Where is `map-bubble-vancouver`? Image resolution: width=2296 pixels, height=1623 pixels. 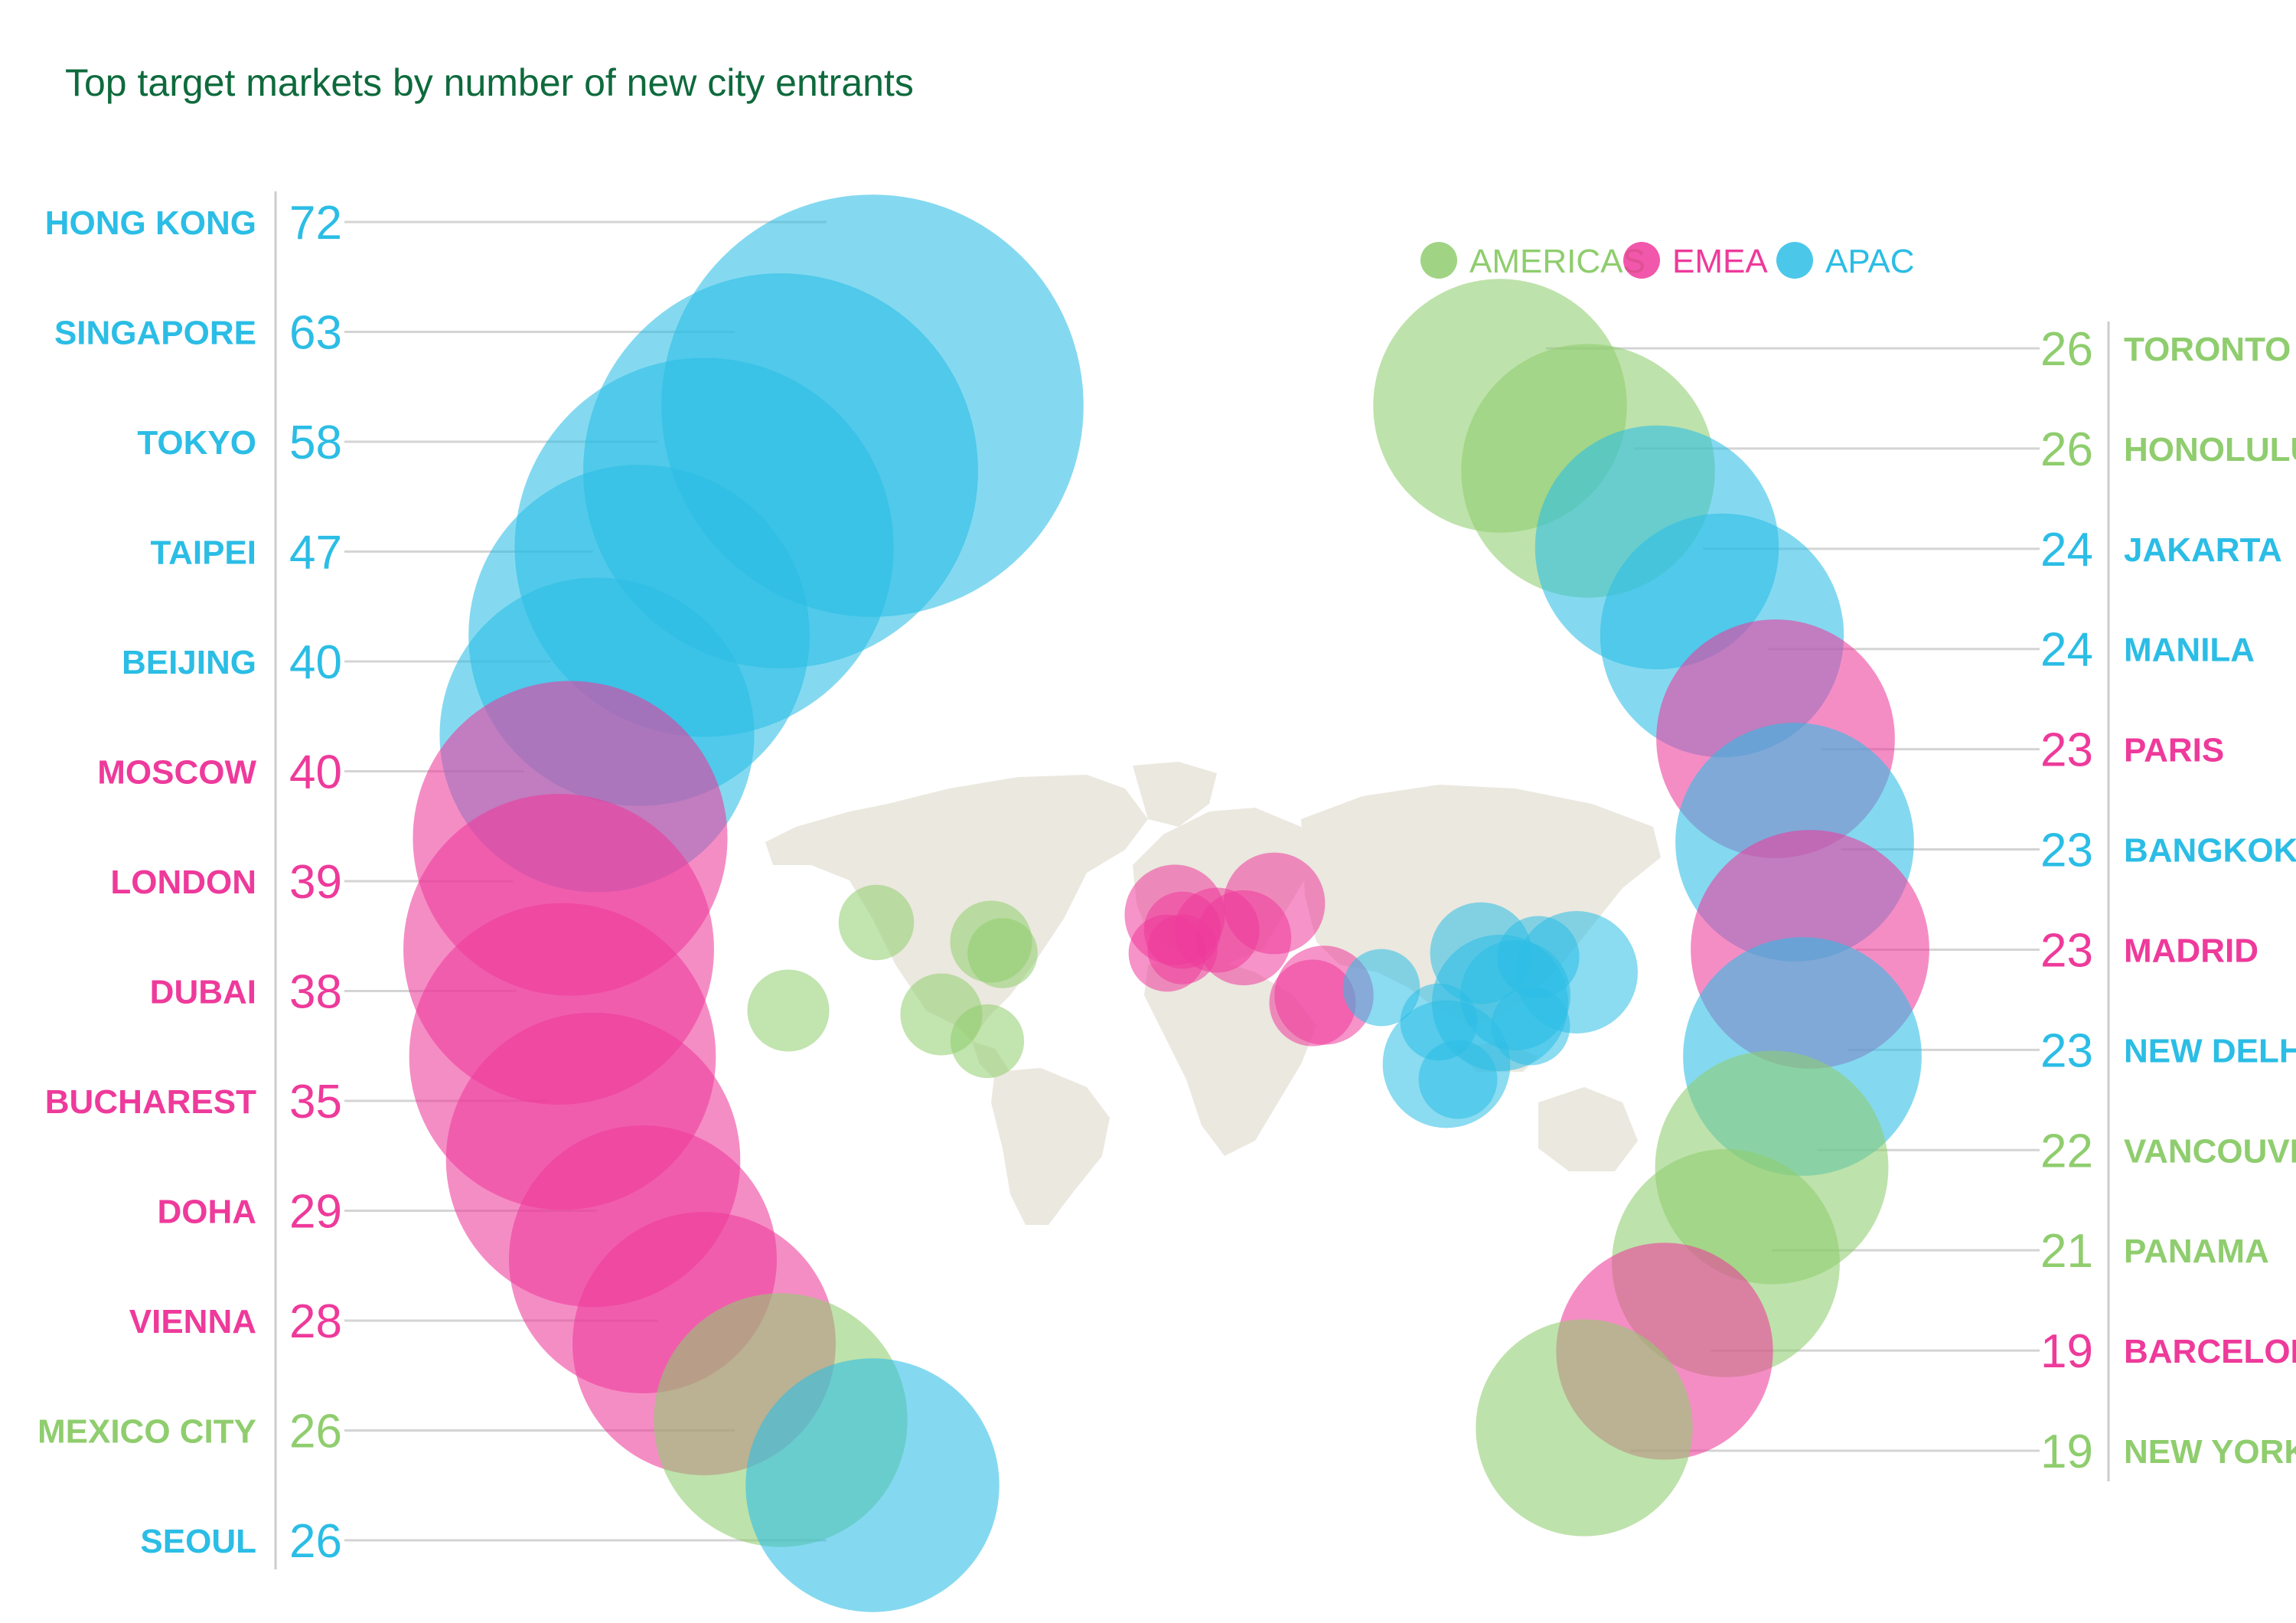 map-bubble-vancouver is located at coordinates (876, 922).